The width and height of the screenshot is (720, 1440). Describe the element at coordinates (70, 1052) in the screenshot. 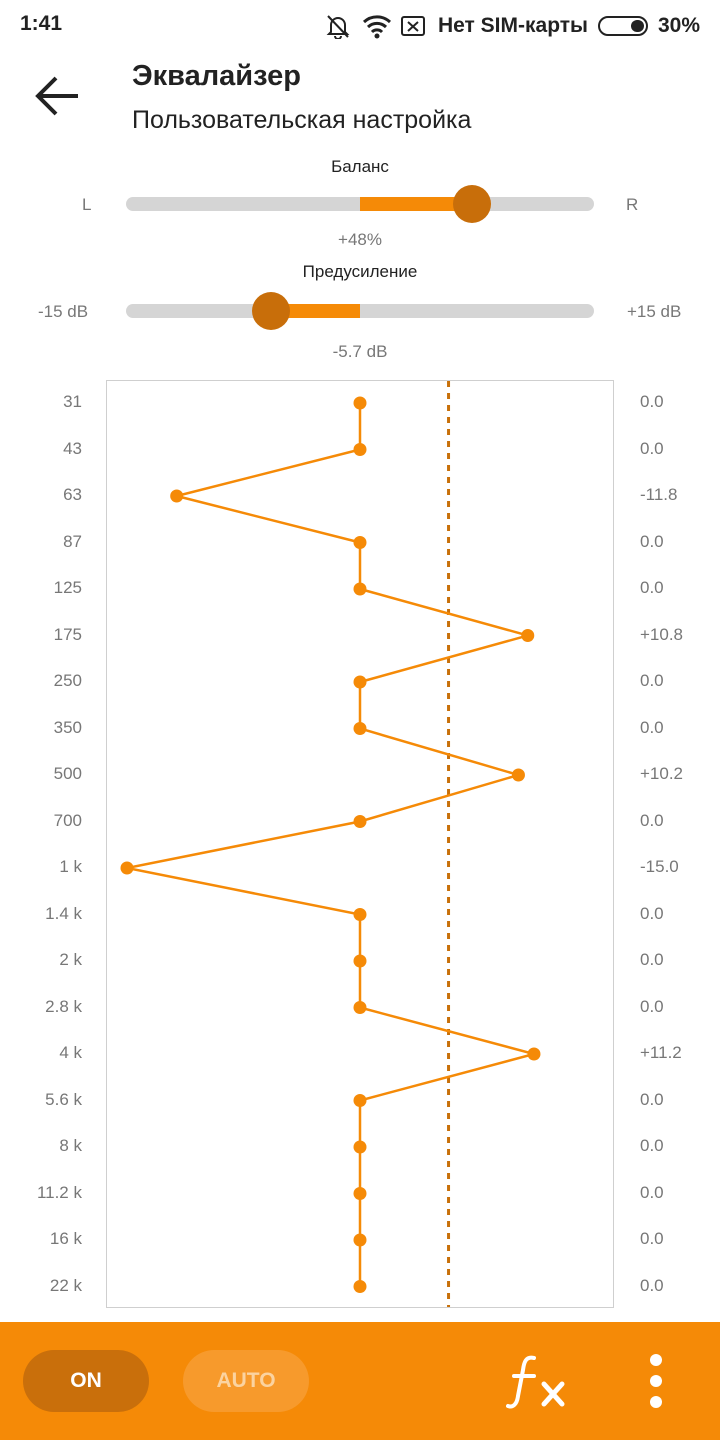

I see `eq-band-frequency: 4 k` at that location.